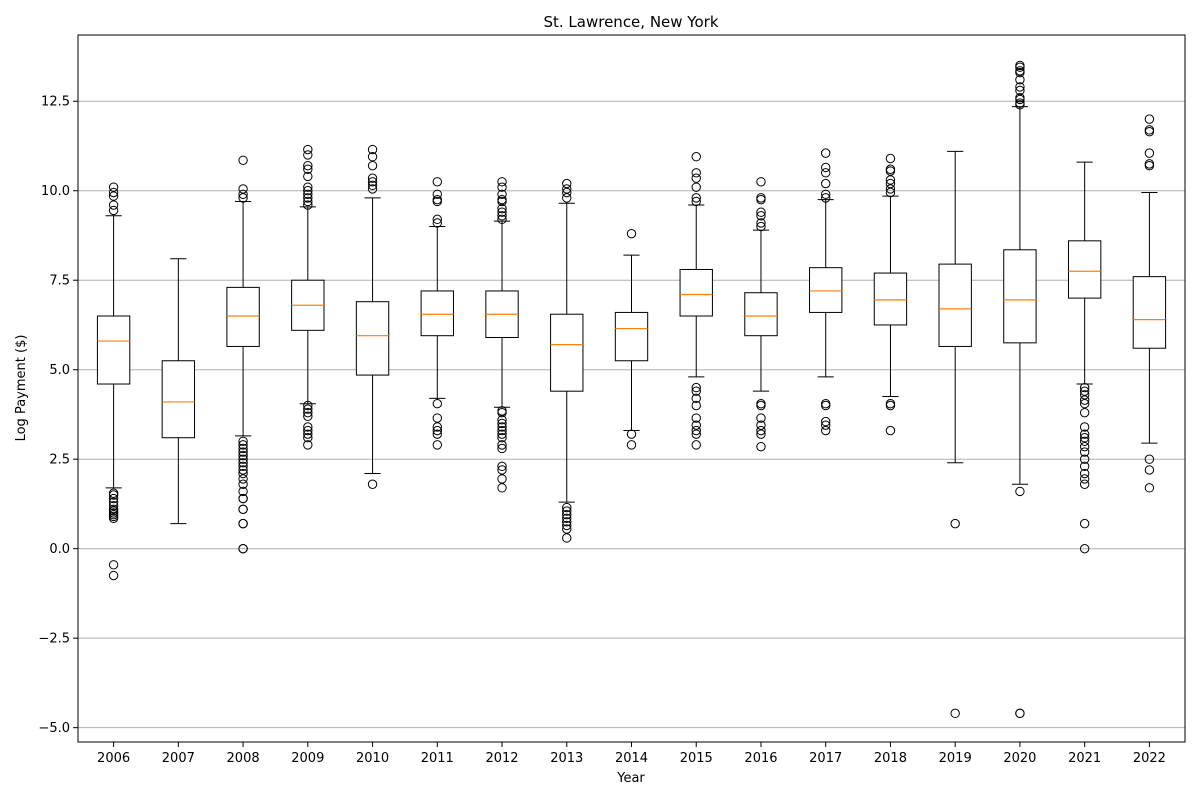 This screenshot has height=804, width=1200. Describe the element at coordinates (955, 758) in the screenshot. I see `x-tick-label: 2019` at that location.